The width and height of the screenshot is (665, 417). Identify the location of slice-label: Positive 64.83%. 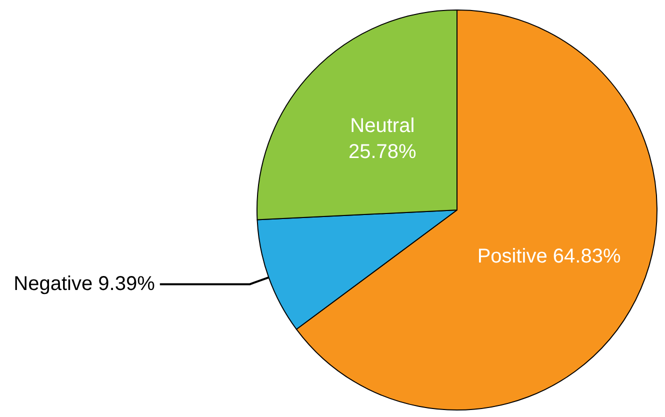
(549, 256).